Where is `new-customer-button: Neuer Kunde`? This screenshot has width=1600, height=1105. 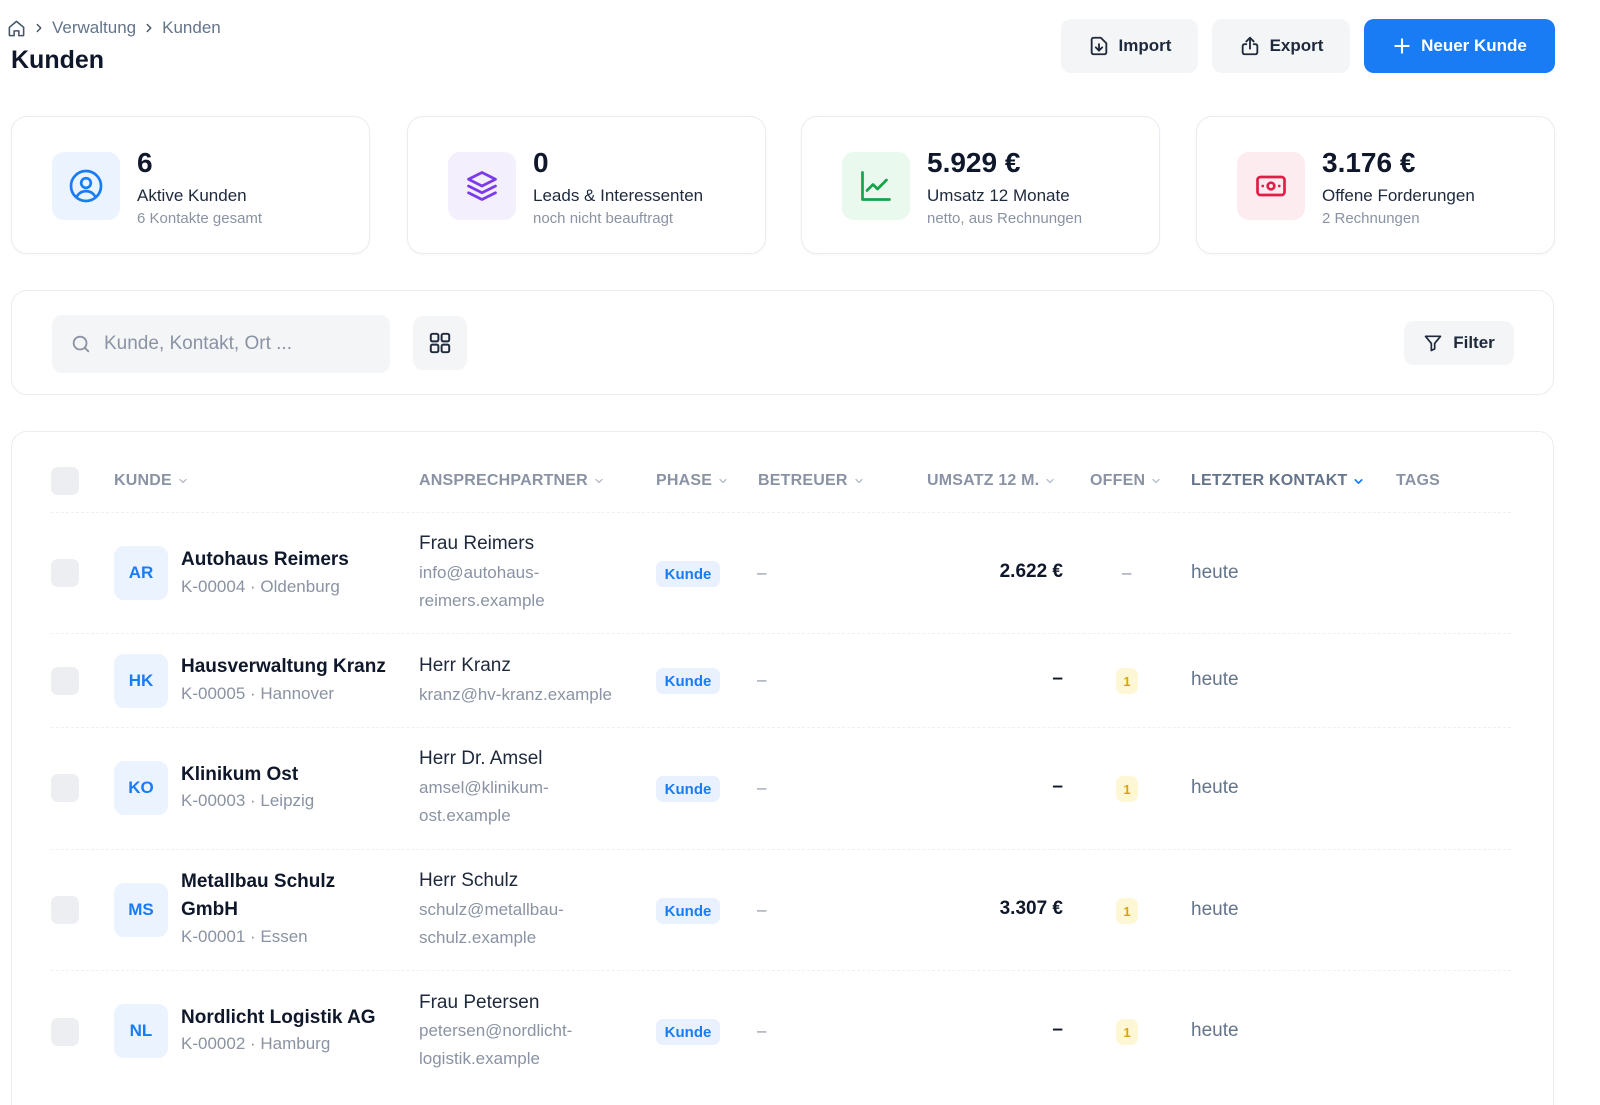
new-customer-button: Neuer Kunde is located at coordinates (1459, 46).